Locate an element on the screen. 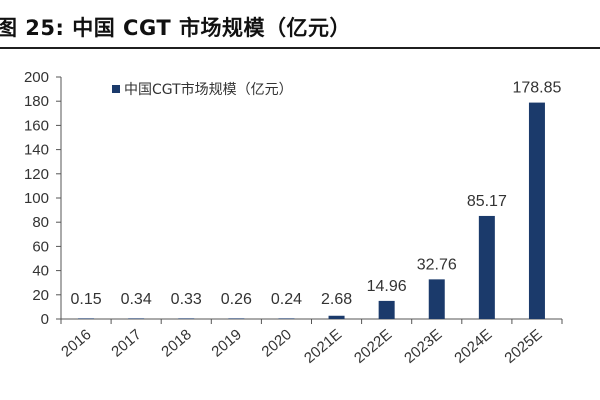  y-tick-label: 60 is located at coordinates (40, 246).